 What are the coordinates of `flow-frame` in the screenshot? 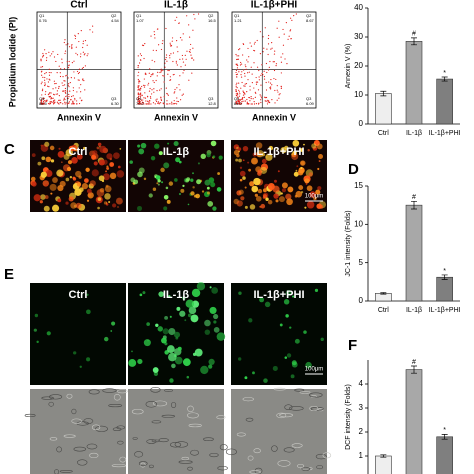 It's located at (274, 60).